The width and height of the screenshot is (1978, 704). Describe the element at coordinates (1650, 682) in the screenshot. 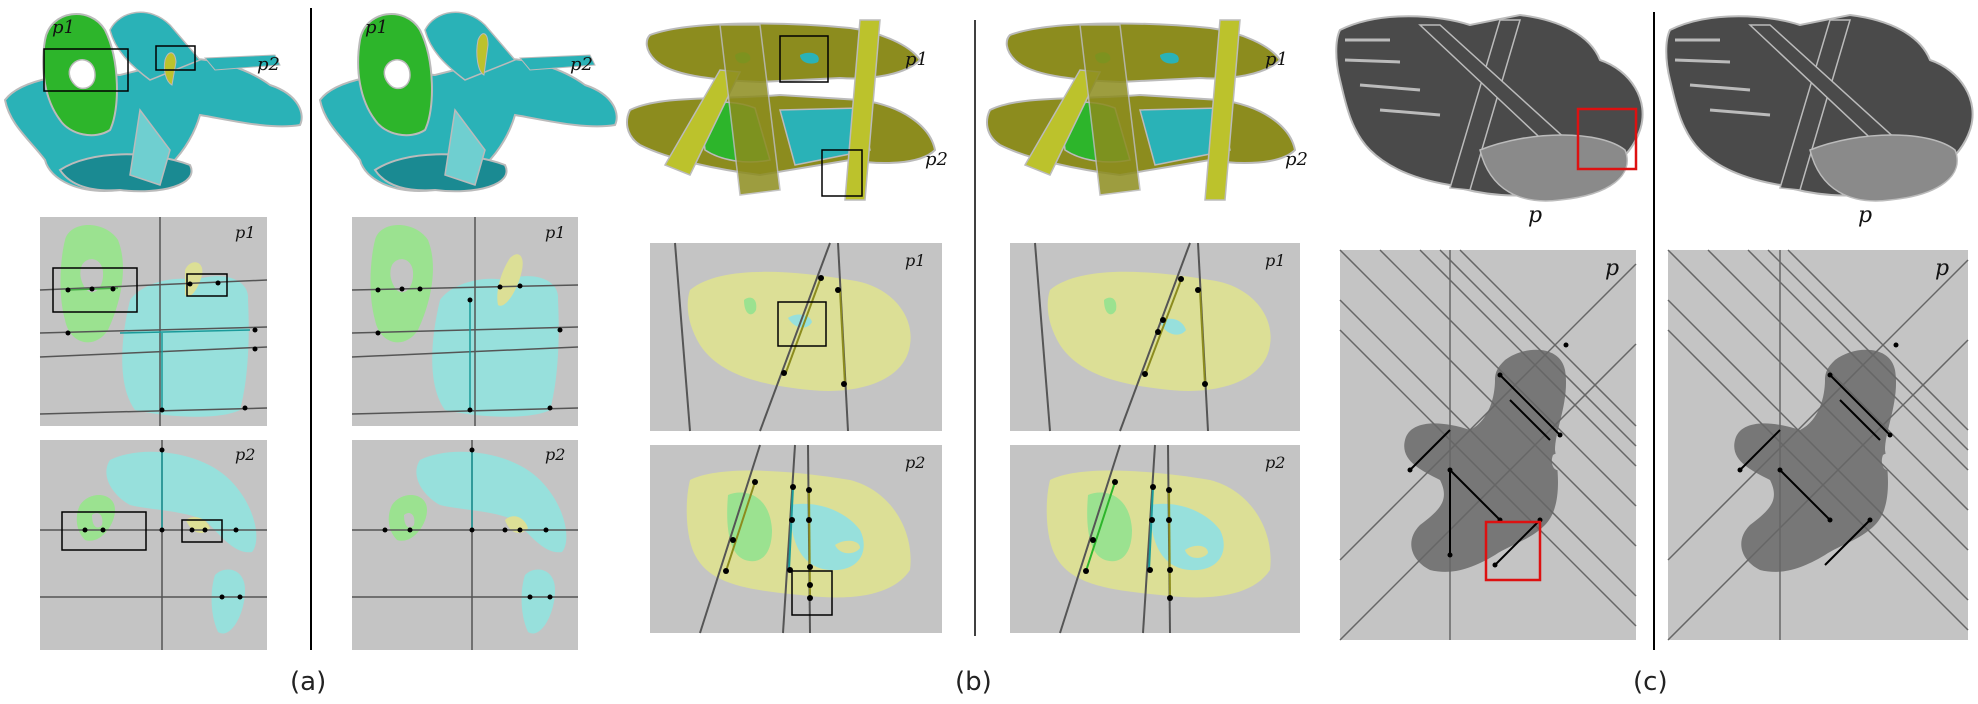

I see `caption-c: (c)` at that location.